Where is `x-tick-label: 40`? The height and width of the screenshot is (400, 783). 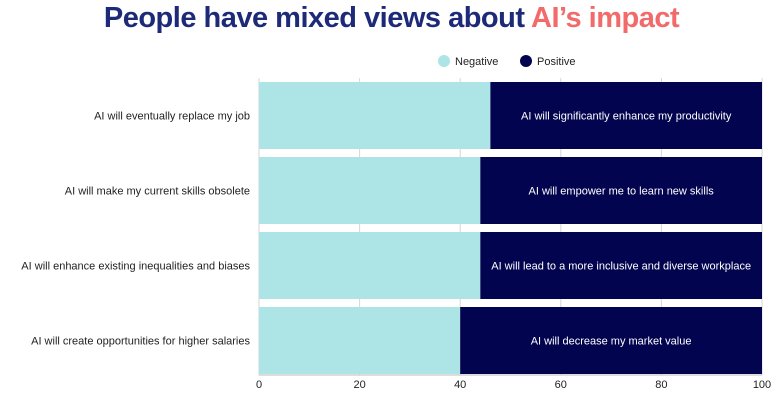
x-tick-label: 40 is located at coordinates (460, 385).